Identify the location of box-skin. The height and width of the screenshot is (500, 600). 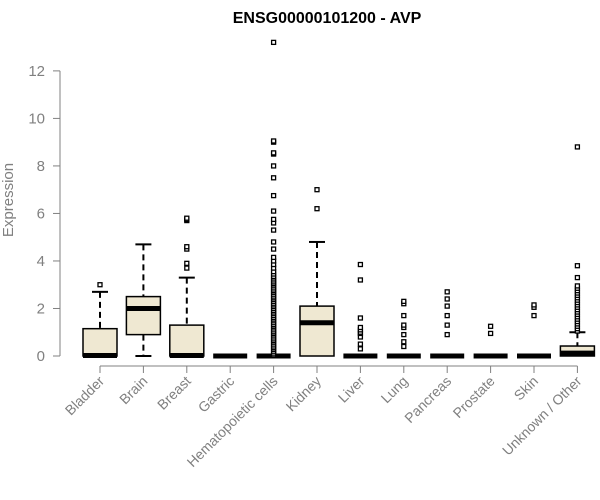
(534, 330).